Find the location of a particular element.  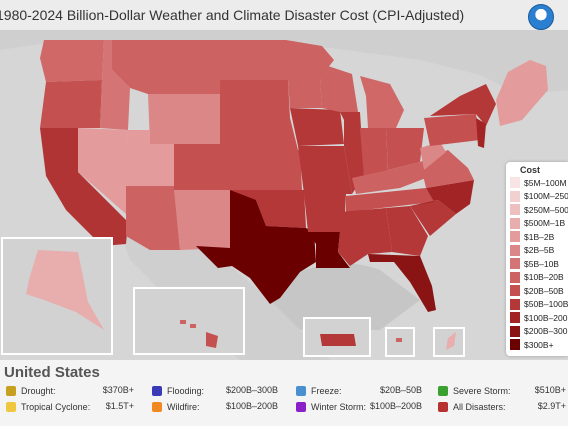

state-texas is located at coordinates (256, 247).